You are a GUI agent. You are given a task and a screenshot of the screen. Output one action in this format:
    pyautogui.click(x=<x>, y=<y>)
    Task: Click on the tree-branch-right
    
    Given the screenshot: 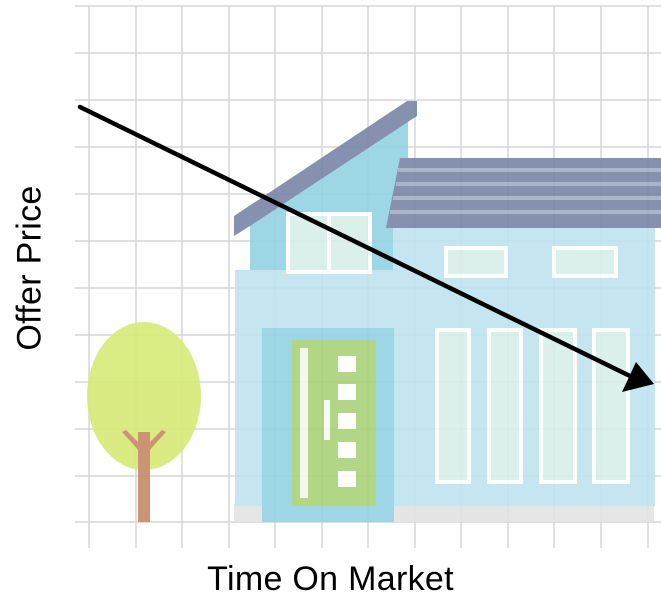 What is the action you would take?
    pyautogui.click(x=156, y=441)
    